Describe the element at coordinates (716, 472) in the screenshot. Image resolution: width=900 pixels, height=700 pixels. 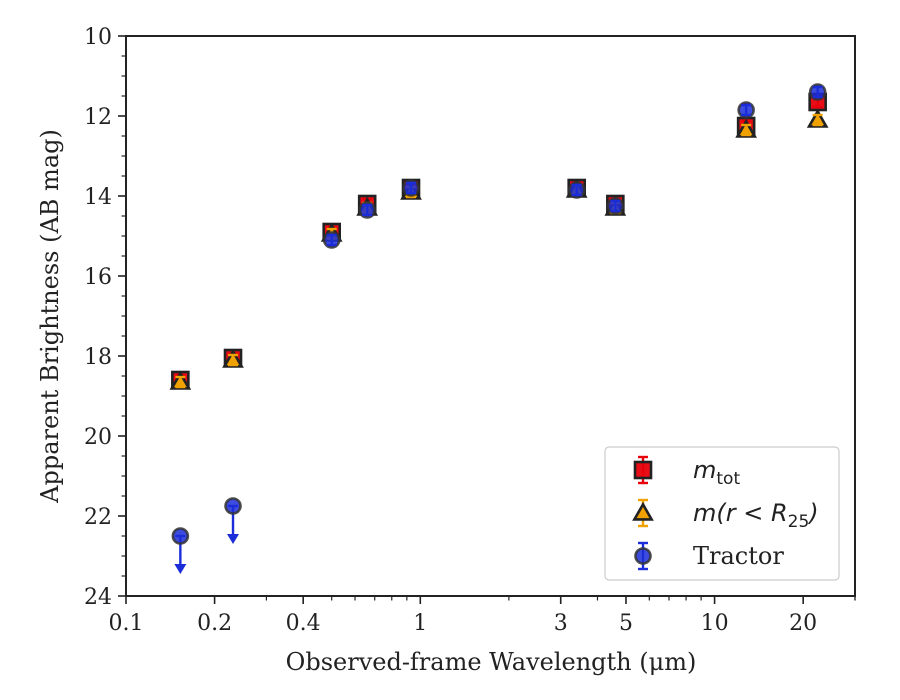
I see `legend-label: mtot` at that location.